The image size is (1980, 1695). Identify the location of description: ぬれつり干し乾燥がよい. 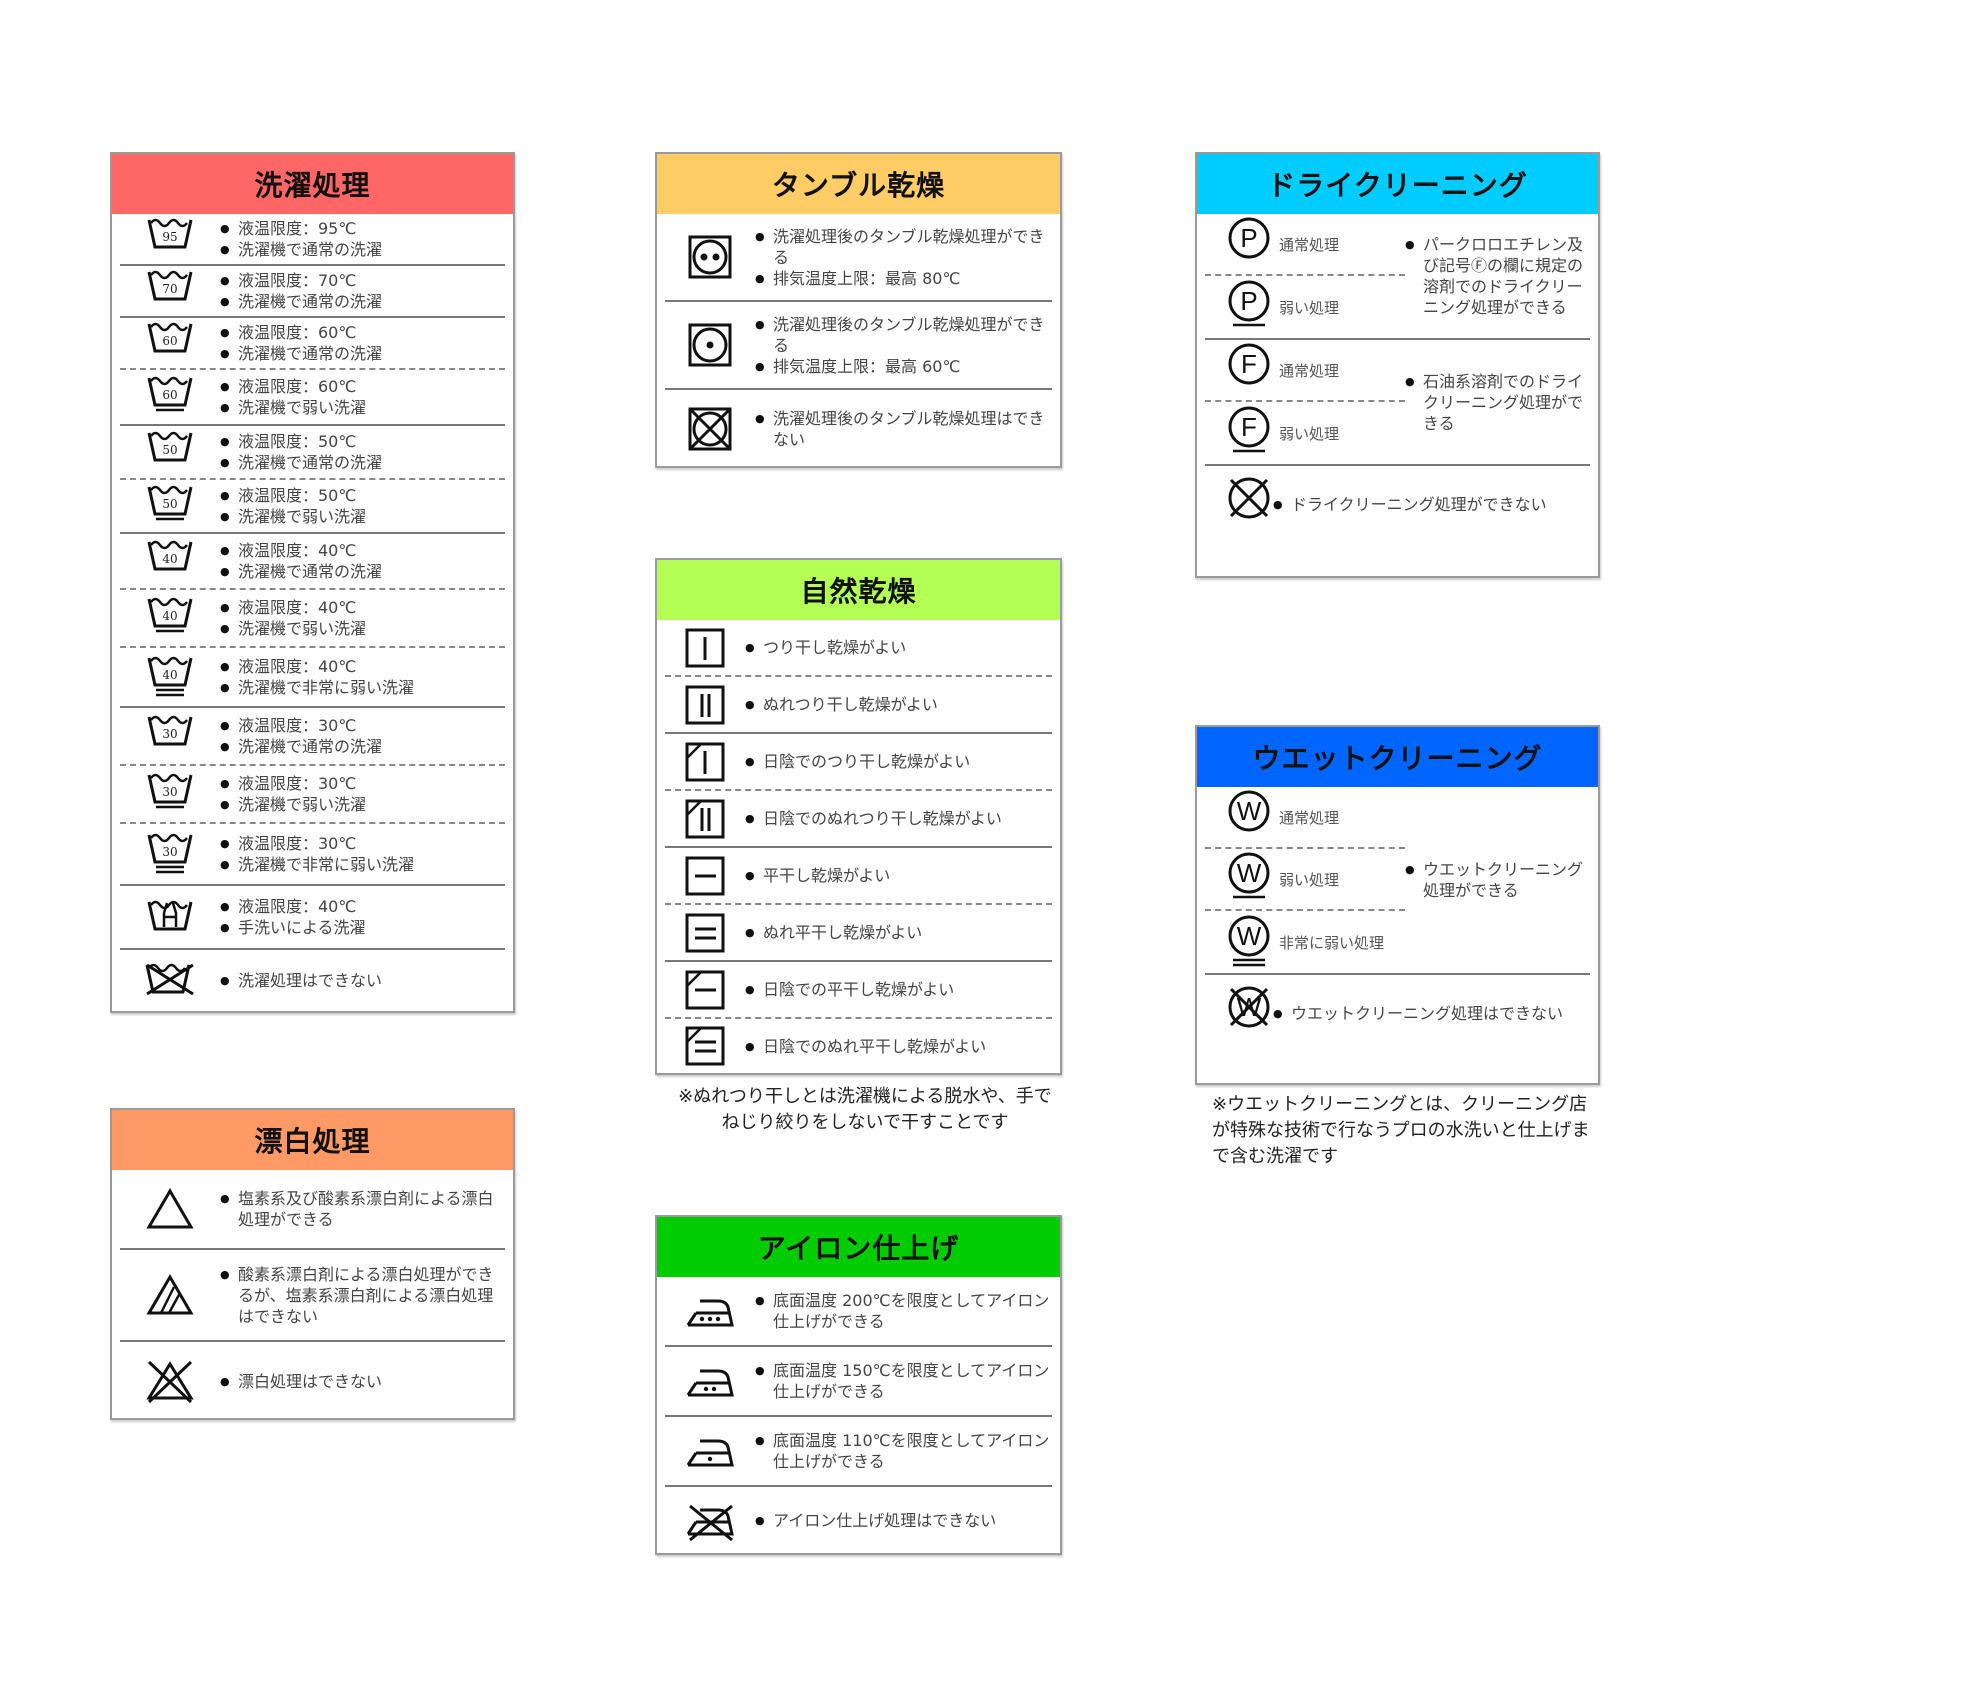
(841, 704).